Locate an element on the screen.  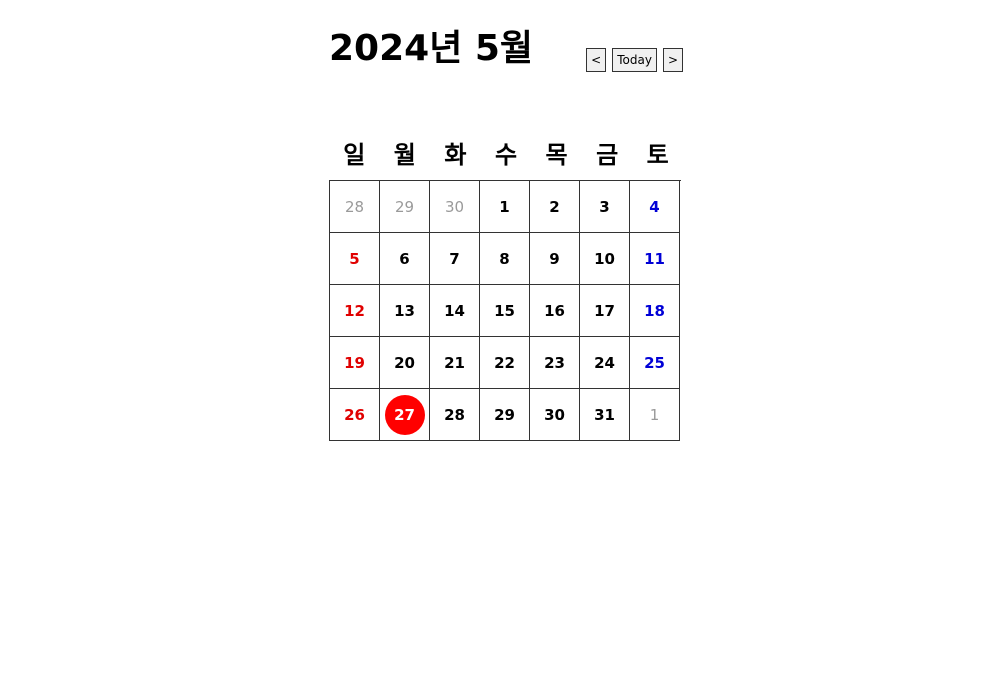
day-cell: 6 is located at coordinates (405, 259).